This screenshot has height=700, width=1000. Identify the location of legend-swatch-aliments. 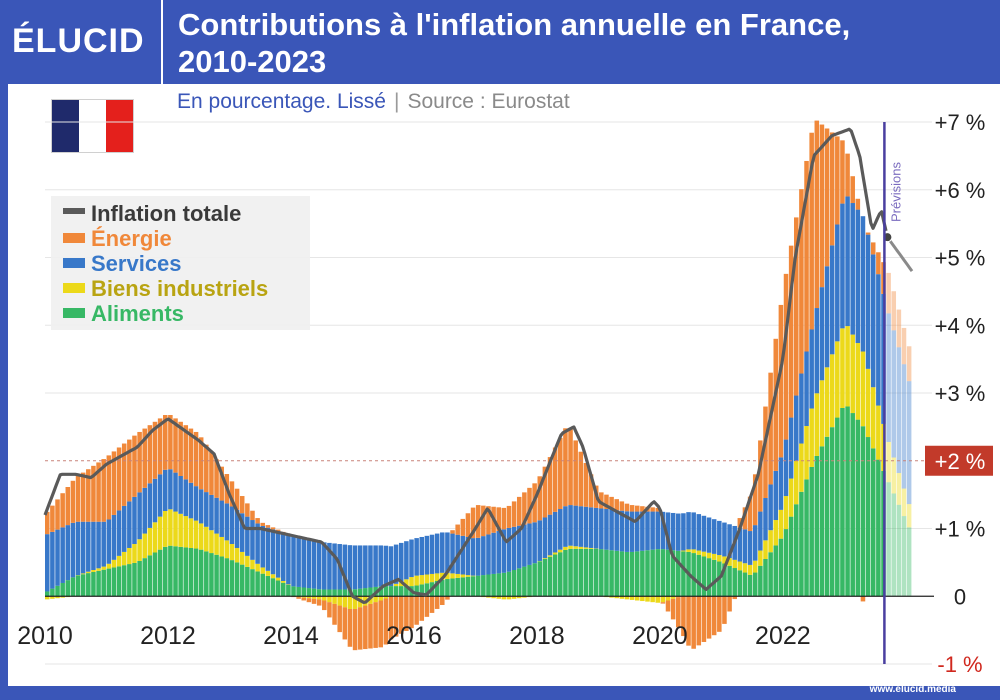
(74, 313).